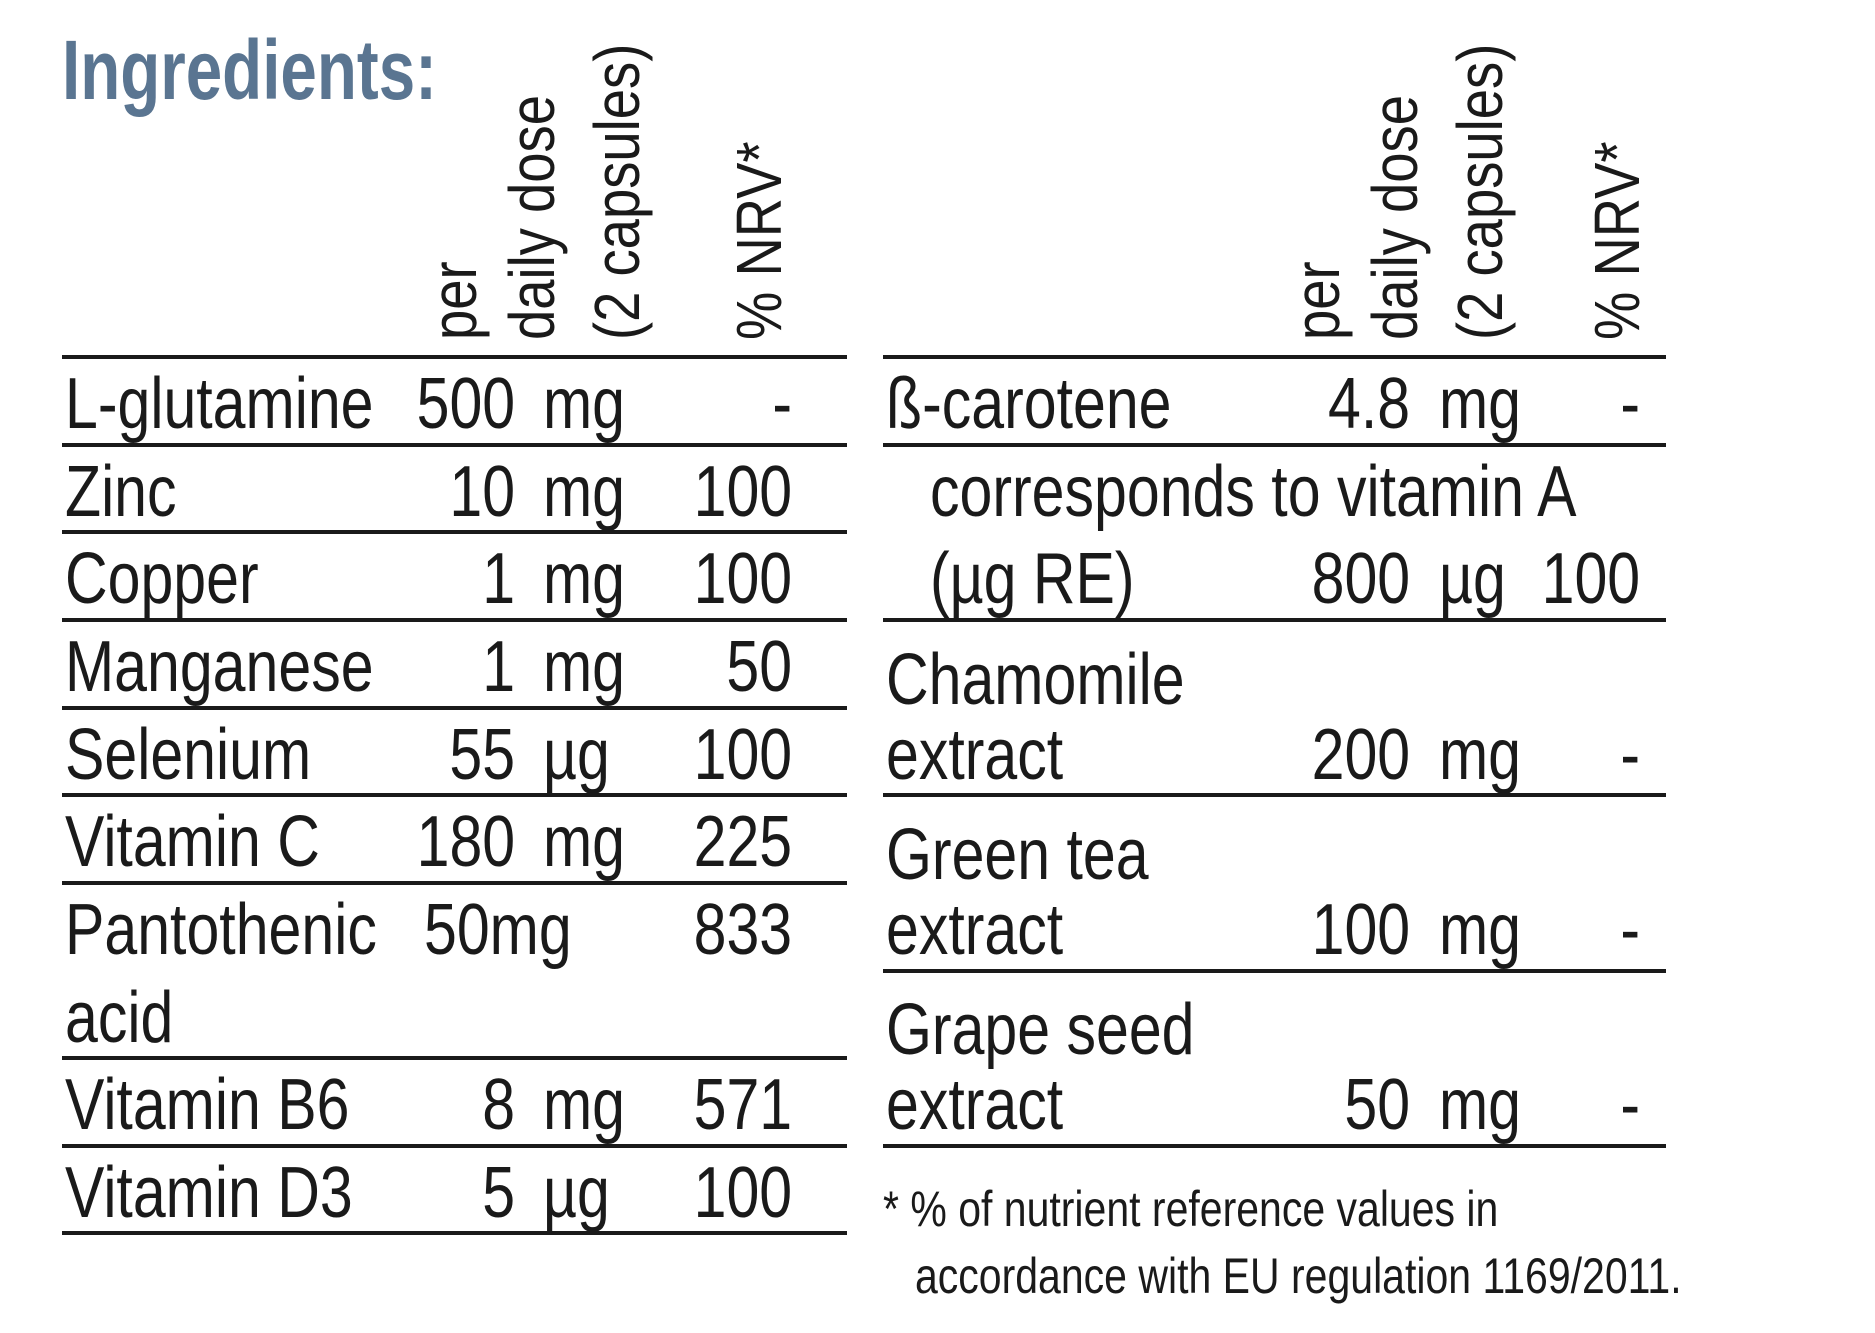 This screenshot has width=1875, height=1333. What do you see at coordinates (1360, 930) in the screenshot?
I see `amount: 100` at bounding box center [1360, 930].